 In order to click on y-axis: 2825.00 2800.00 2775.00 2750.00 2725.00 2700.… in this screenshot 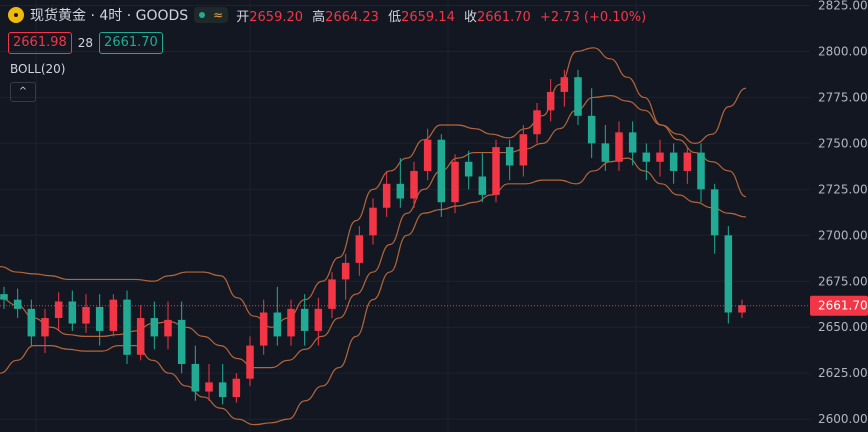, I will do `click(839, 216)`.